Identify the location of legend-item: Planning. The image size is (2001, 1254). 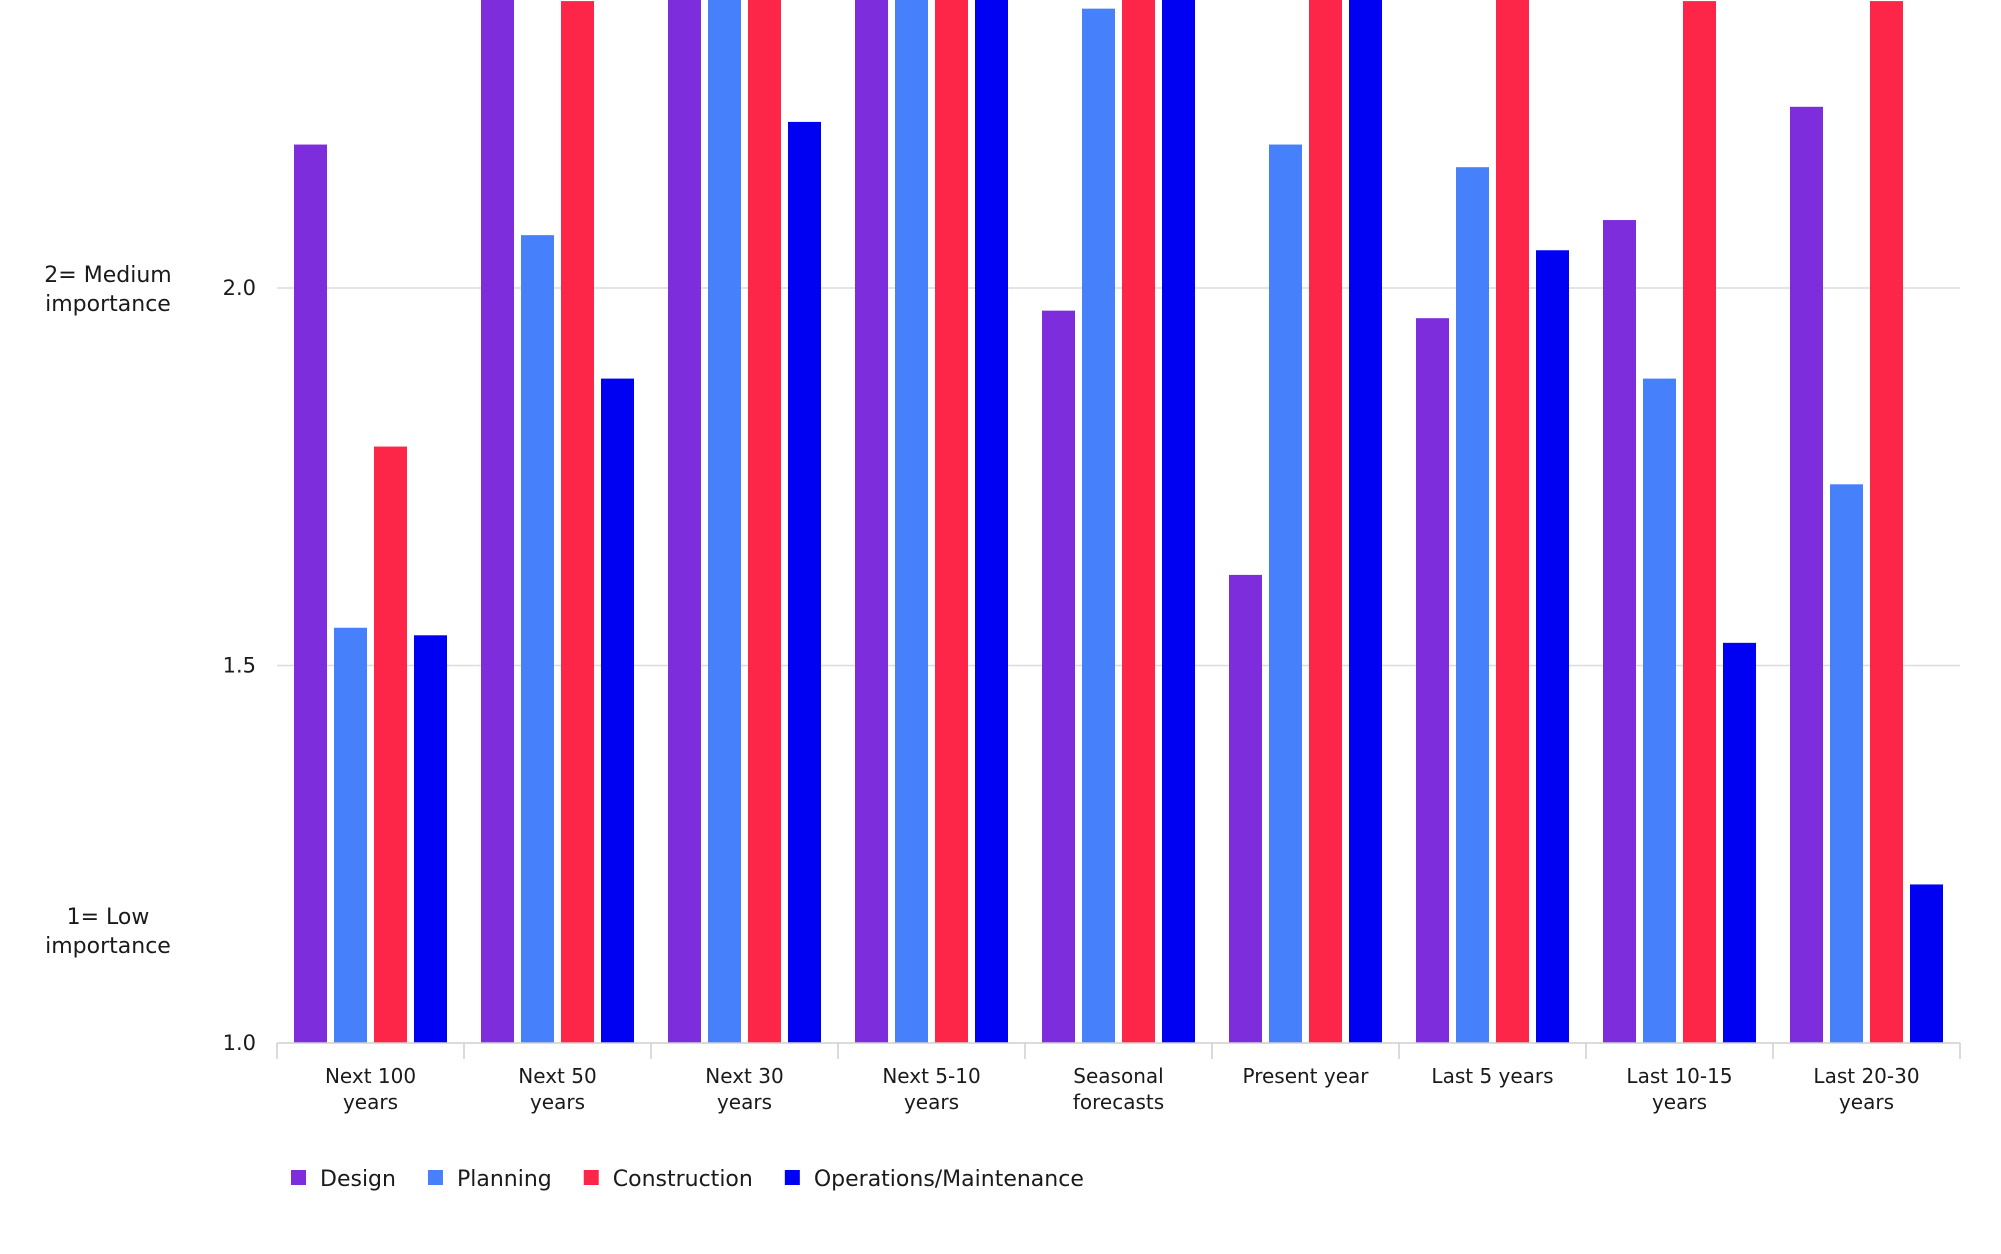
(489, 1179).